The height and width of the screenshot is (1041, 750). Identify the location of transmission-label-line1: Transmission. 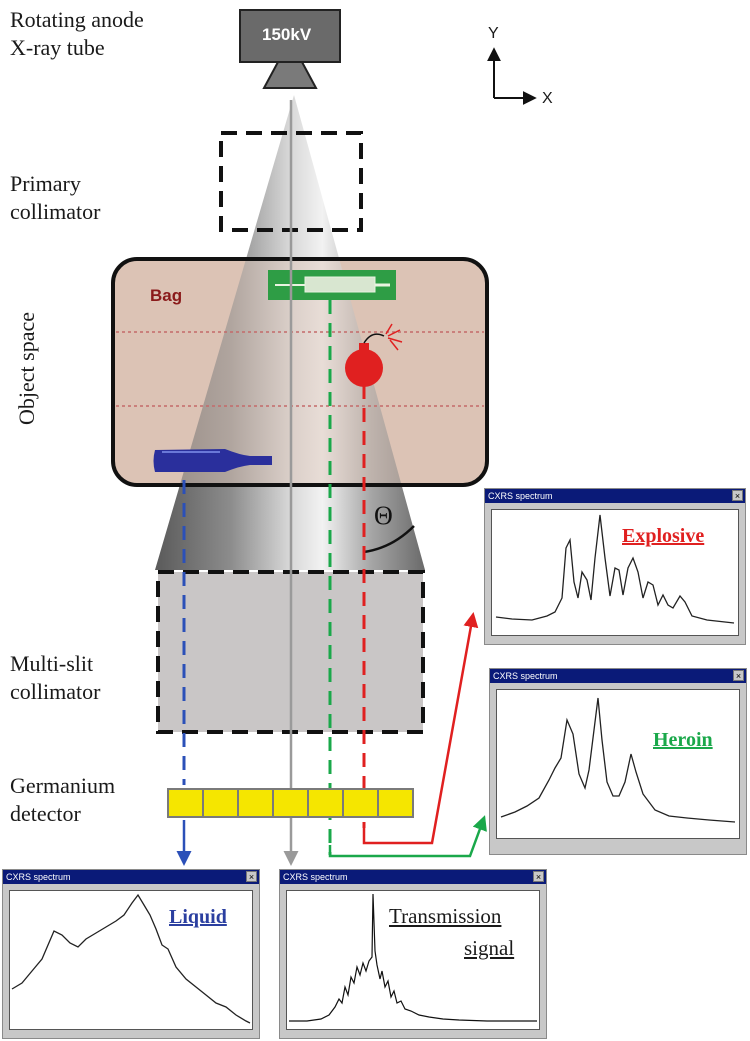
(445, 916).